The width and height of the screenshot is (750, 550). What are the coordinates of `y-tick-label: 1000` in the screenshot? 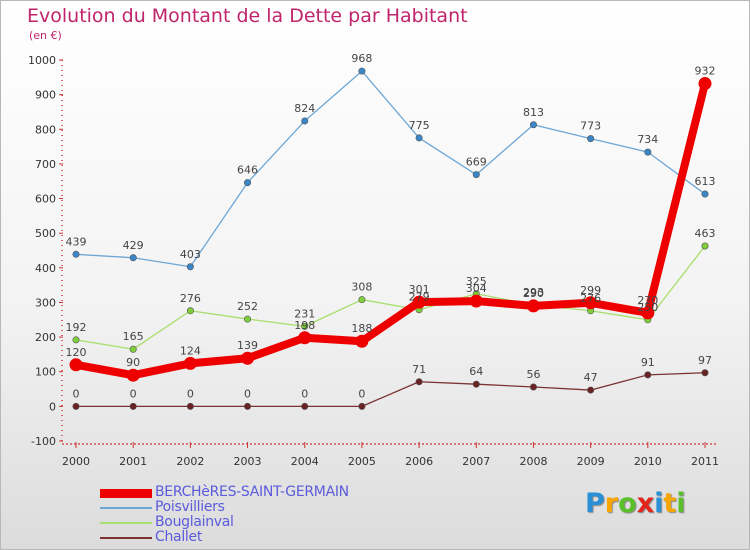 It's located at (42, 60).